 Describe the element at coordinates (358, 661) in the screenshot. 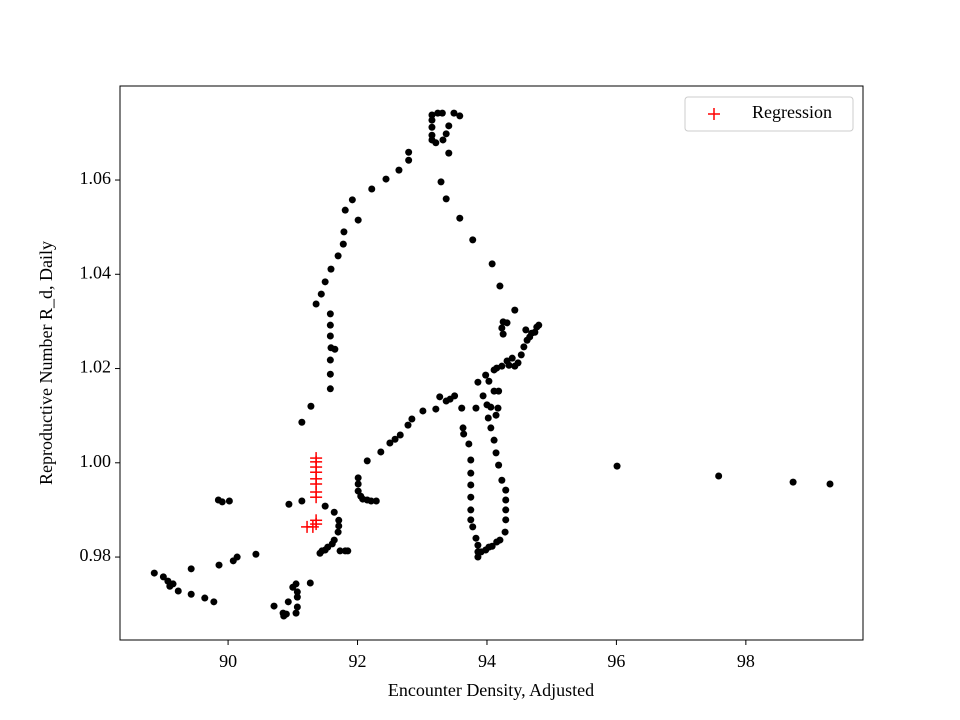

I see `x-tick-label: 92` at that location.